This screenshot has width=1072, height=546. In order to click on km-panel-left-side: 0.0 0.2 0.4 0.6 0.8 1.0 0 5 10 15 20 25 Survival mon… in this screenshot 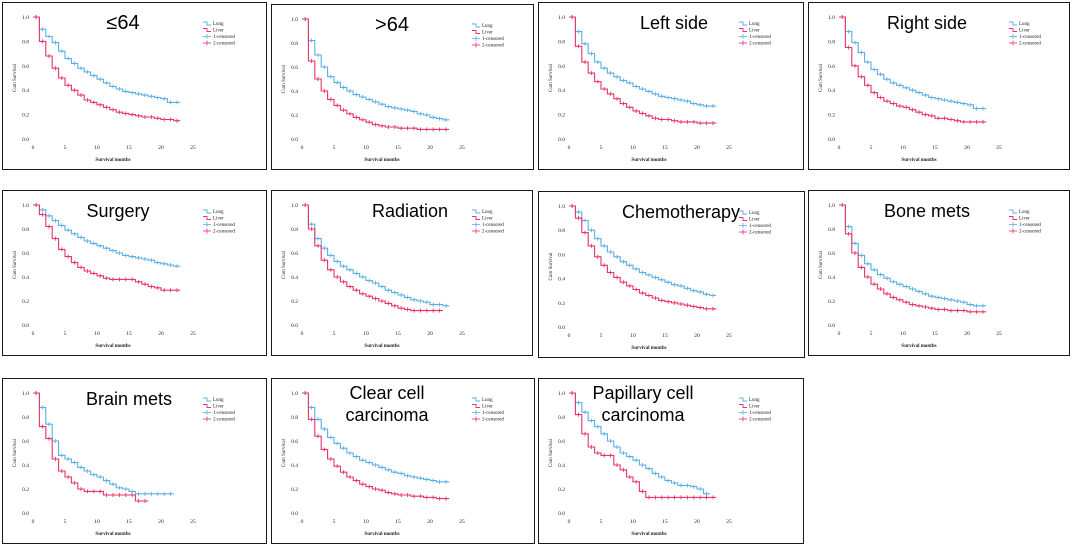, I will do `click(671, 86)`.